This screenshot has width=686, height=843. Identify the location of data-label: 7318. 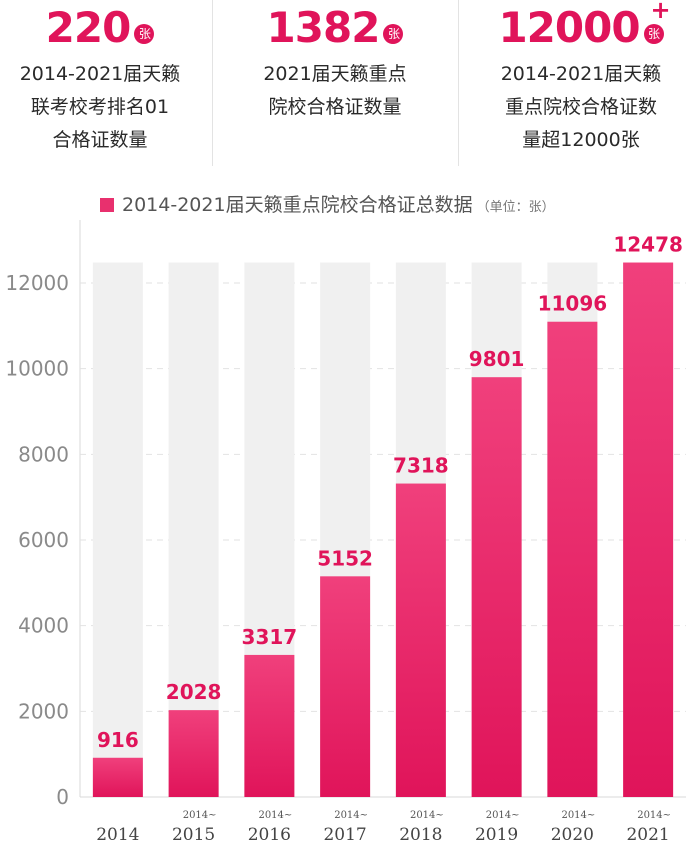
(421, 466).